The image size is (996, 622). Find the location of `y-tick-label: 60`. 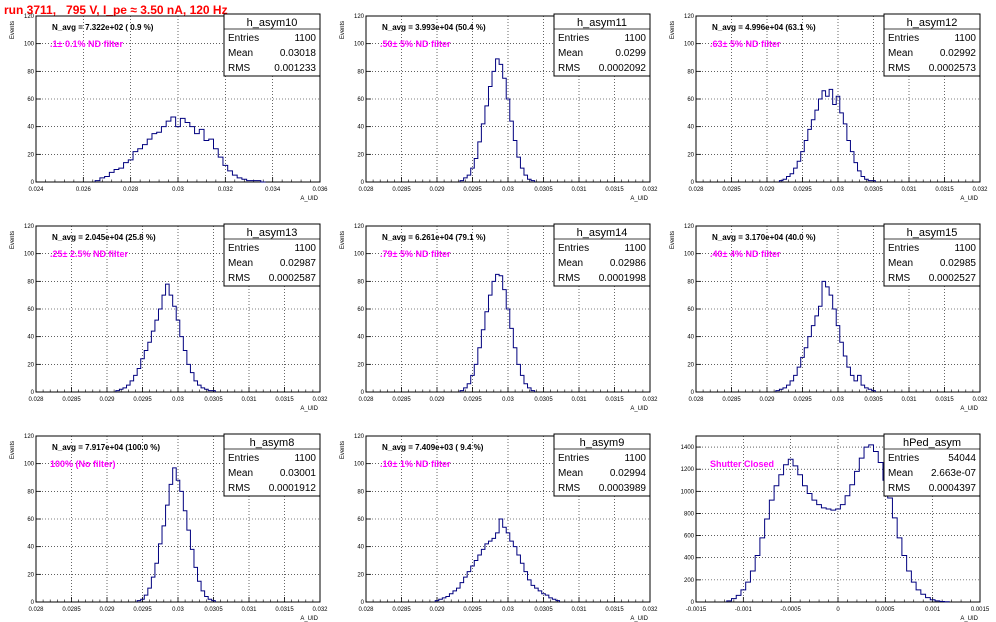

y-tick-label: 60 is located at coordinates (360, 100).